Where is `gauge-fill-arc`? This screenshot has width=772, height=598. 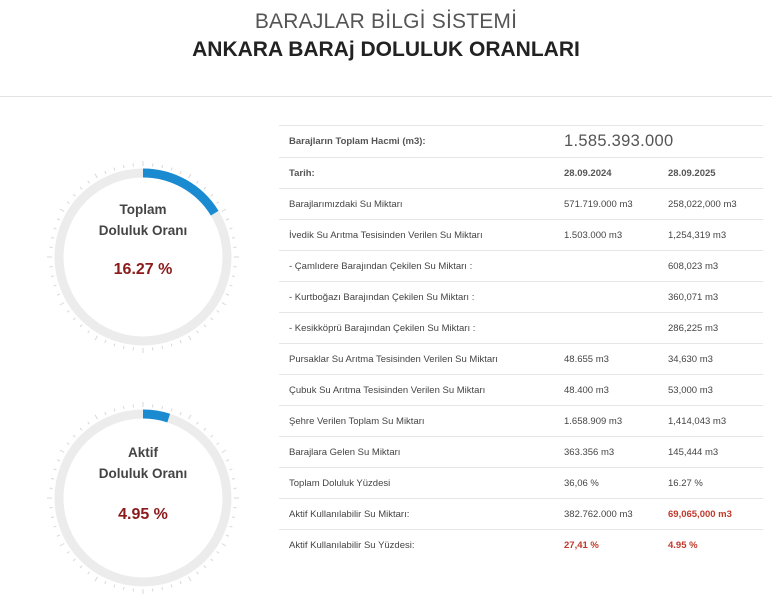 gauge-fill-arc is located at coordinates (156, 416).